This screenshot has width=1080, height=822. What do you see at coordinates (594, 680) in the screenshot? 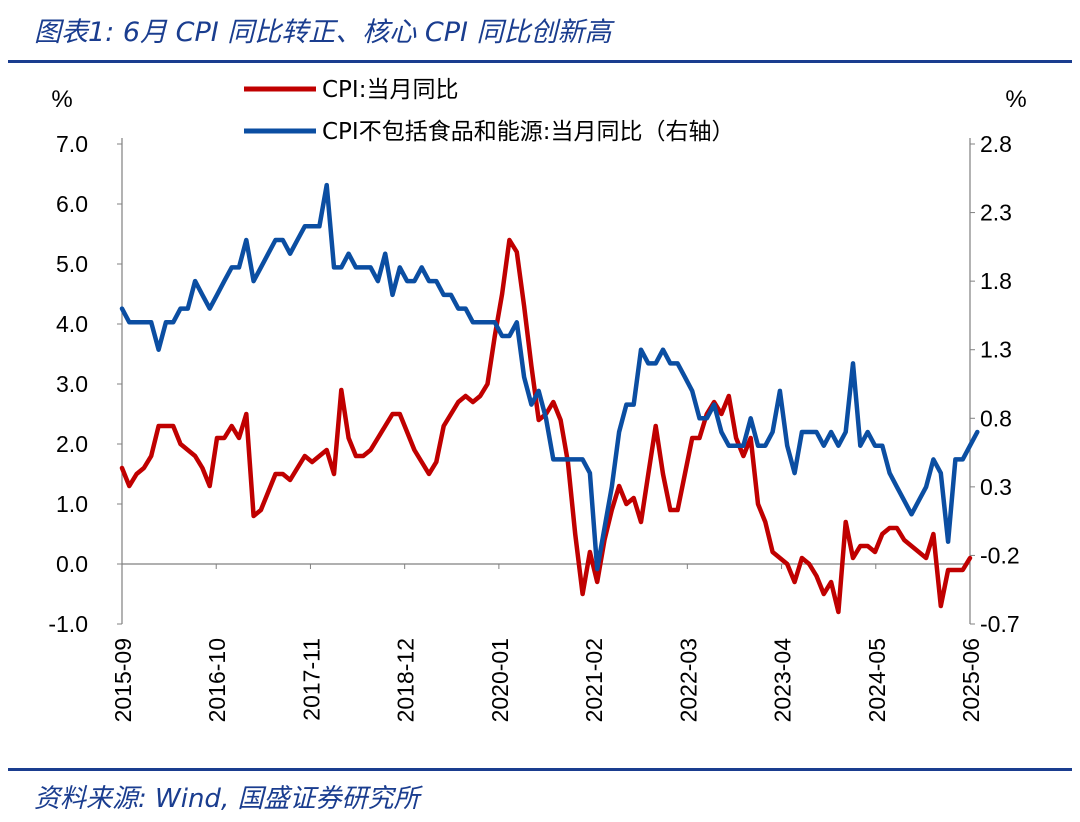
I see `x-tick-label: 2021-02` at bounding box center [594, 680].